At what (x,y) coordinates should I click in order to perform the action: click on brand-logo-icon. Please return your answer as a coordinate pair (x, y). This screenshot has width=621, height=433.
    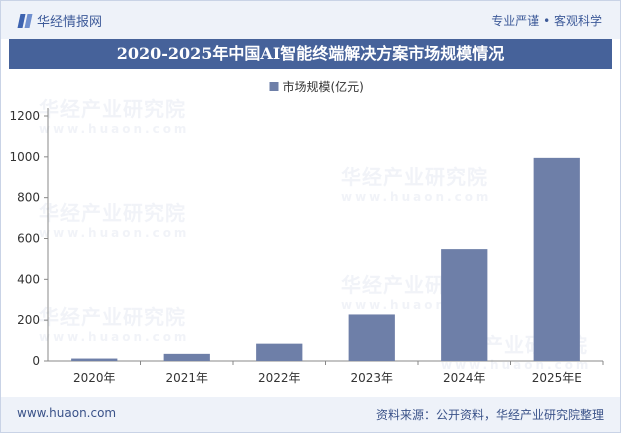
    Looking at the image, I should click on (25, 20).